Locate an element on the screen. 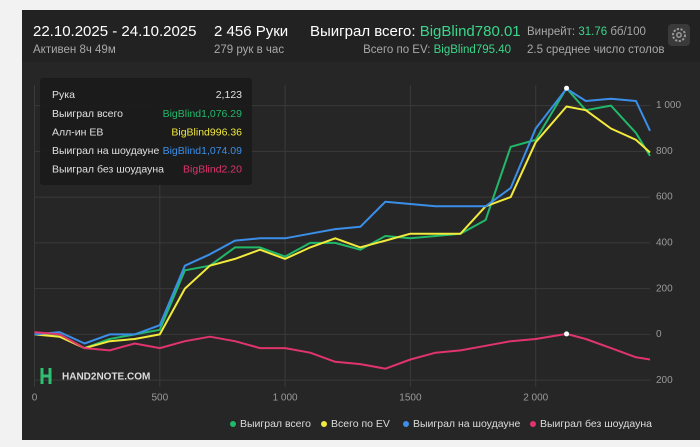 The height and width of the screenshot is (447, 700). gear is located at coordinates (679, 35).